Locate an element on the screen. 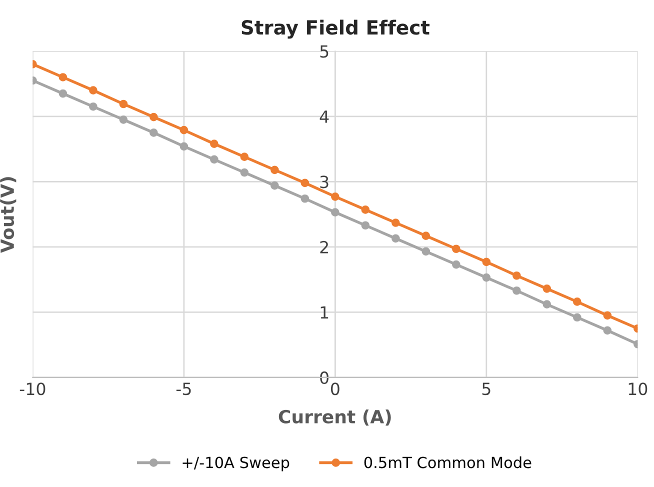 The image size is (654, 487). x-tick-label: -10 is located at coordinates (33, 389).